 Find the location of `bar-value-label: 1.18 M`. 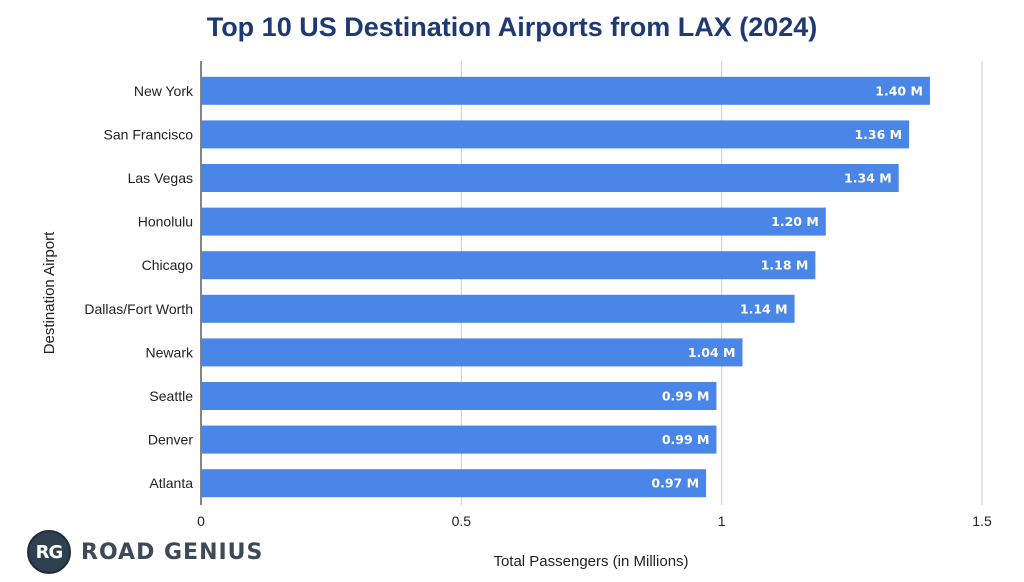

bar-value-label: 1.18 M is located at coordinates (785, 265).